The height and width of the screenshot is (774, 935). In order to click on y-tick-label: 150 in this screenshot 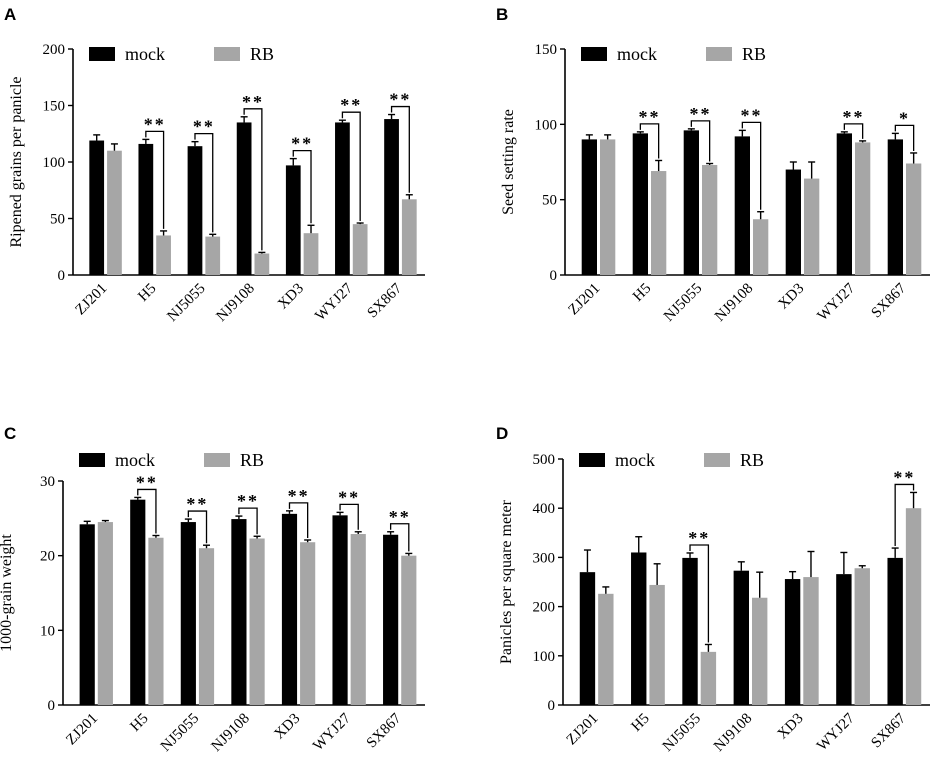, I will do `click(546, 50)`.